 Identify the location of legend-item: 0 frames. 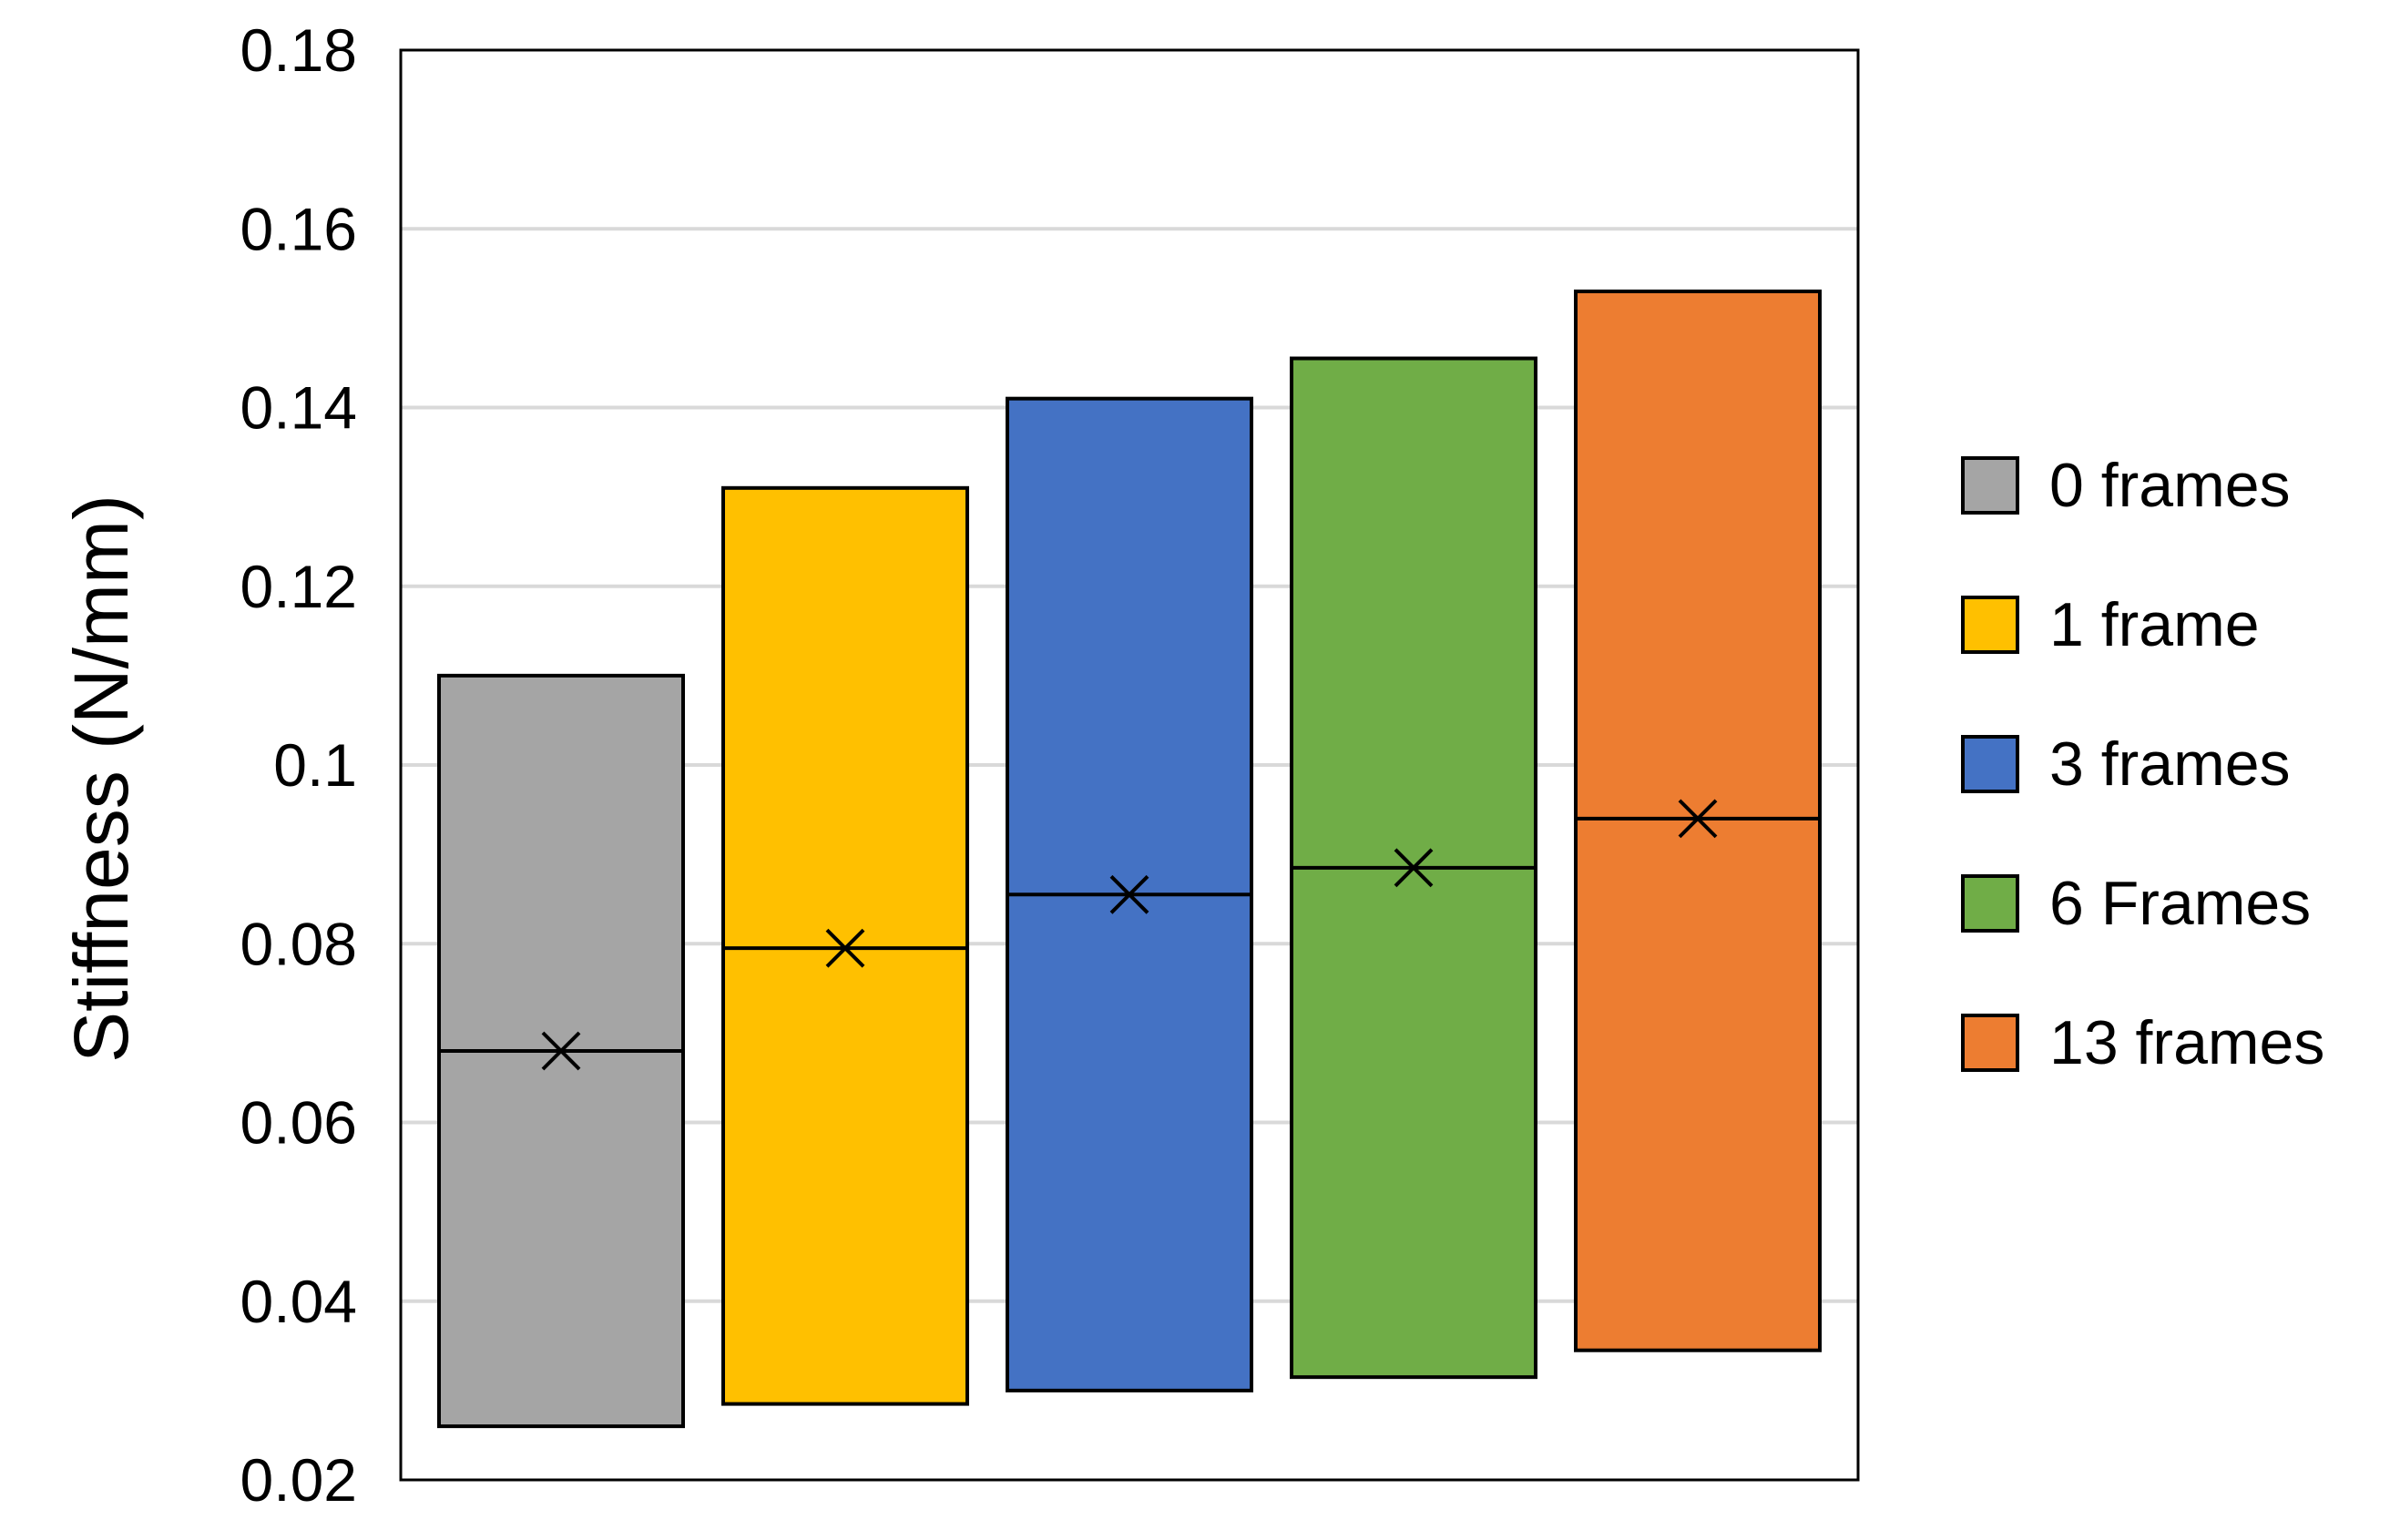
(2126, 485).